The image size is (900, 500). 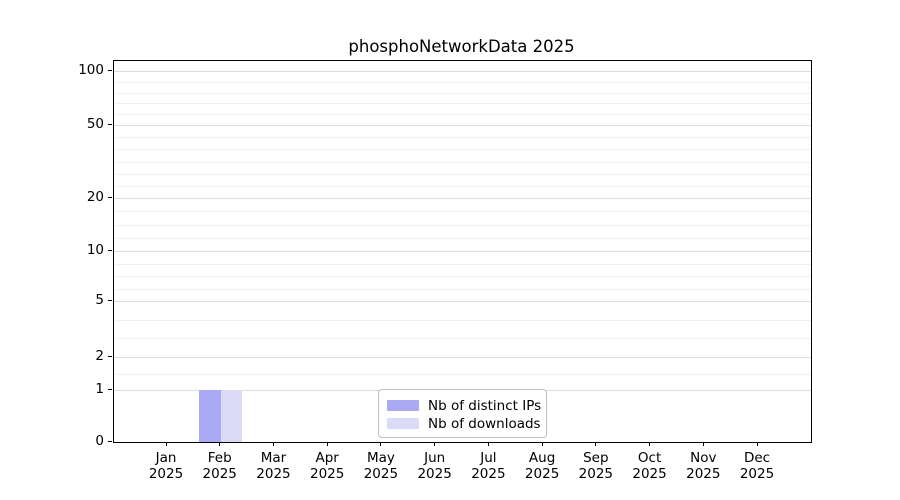 I want to click on y-tick-label: 1, so click(x=99, y=389).